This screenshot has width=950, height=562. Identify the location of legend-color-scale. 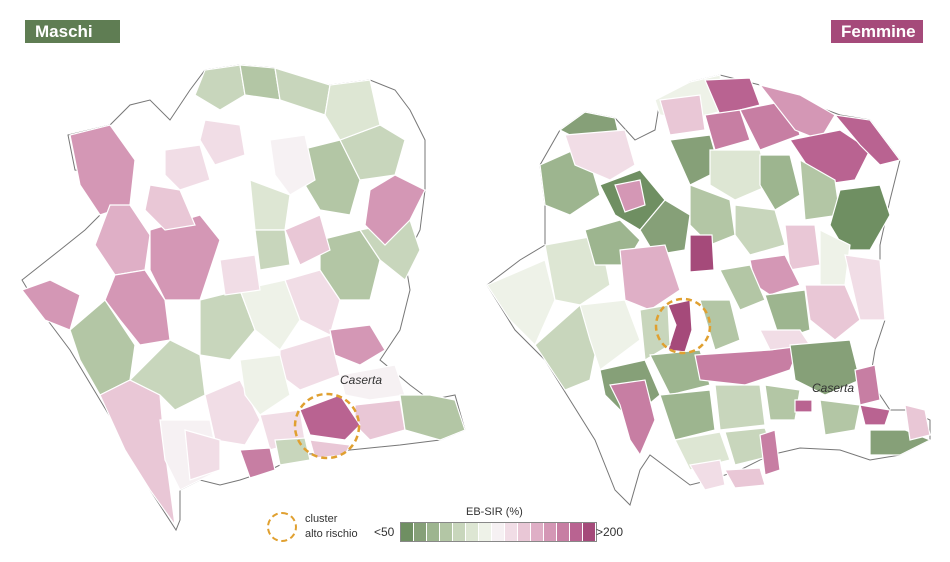
(498, 532).